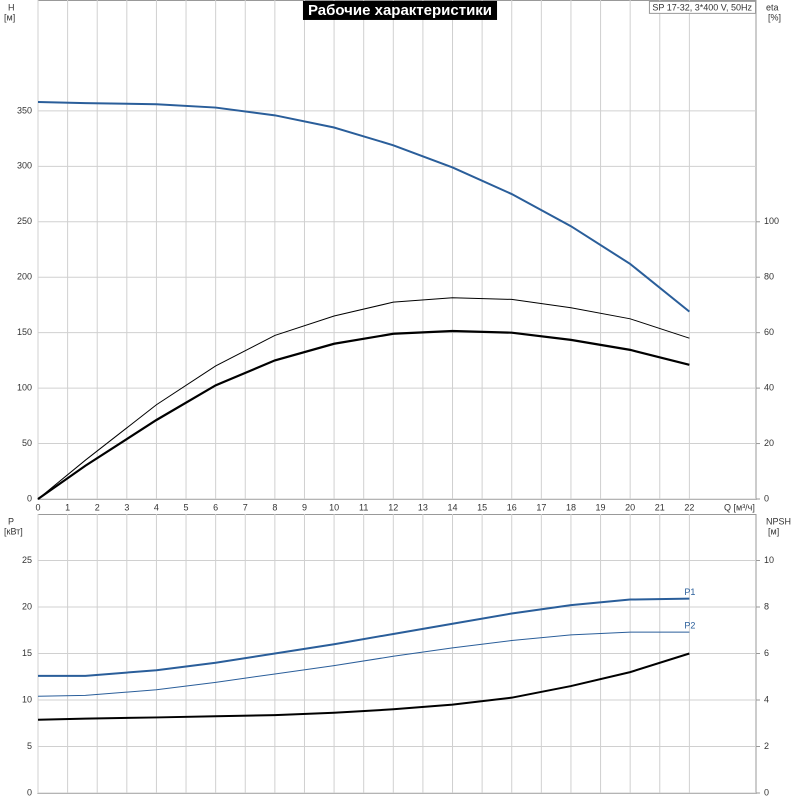 This screenshot has height=800, width=800. What do you see at coordinates (24, 277) in the screenshot?
I see `y-tick-label: 200` at bounding box center [24, 277].